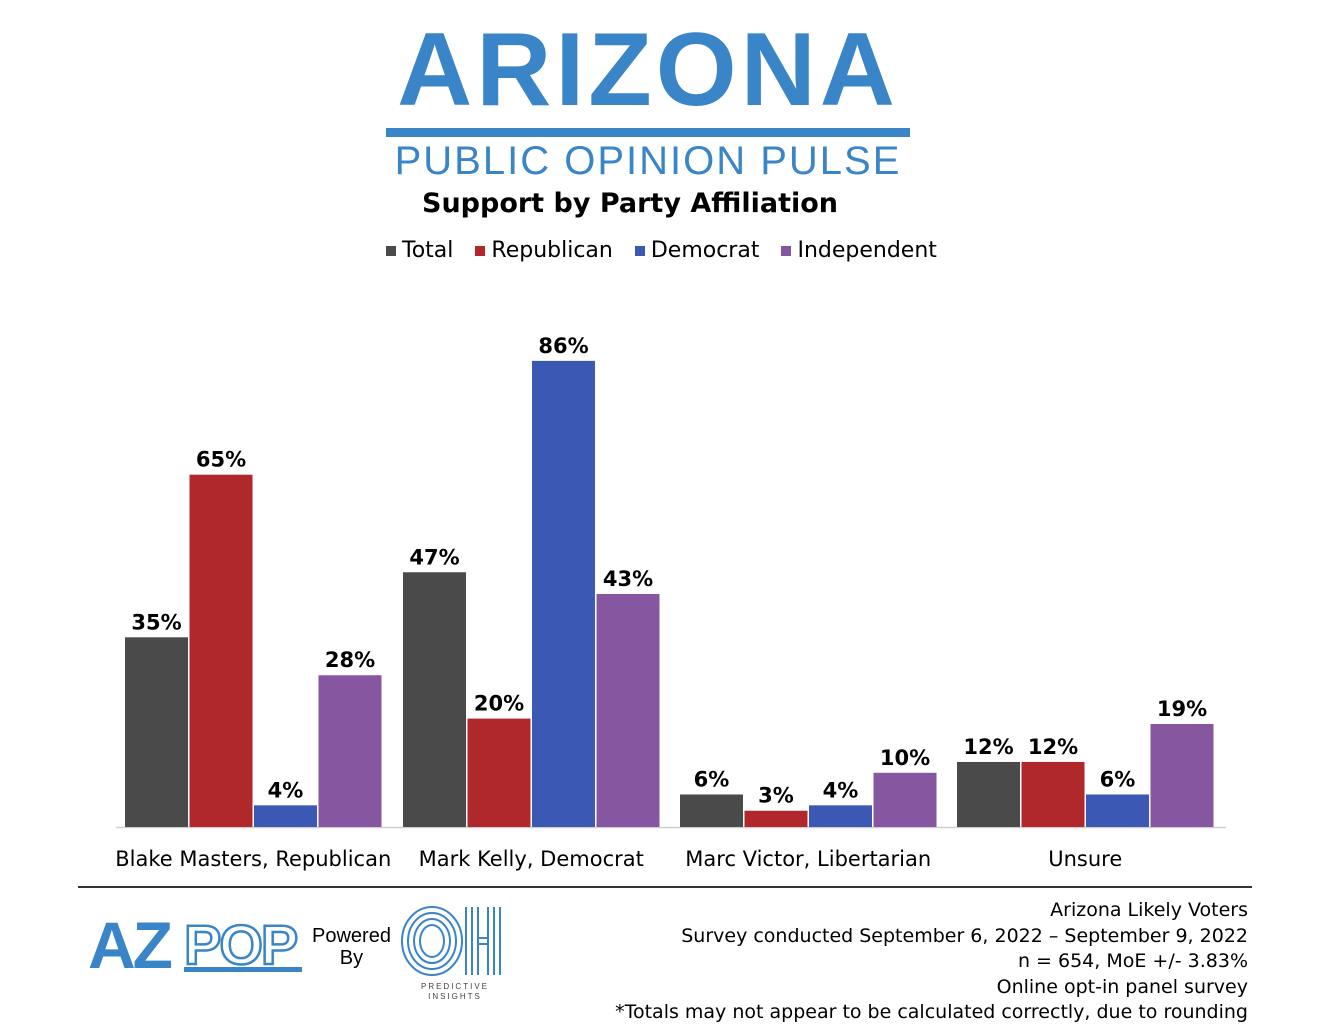 The image size is (1328, 1030). Describe the element at coordinates (531, 859) in the screenshot. I see `category-label-1: Mark Kelly, Democrat` at that location.